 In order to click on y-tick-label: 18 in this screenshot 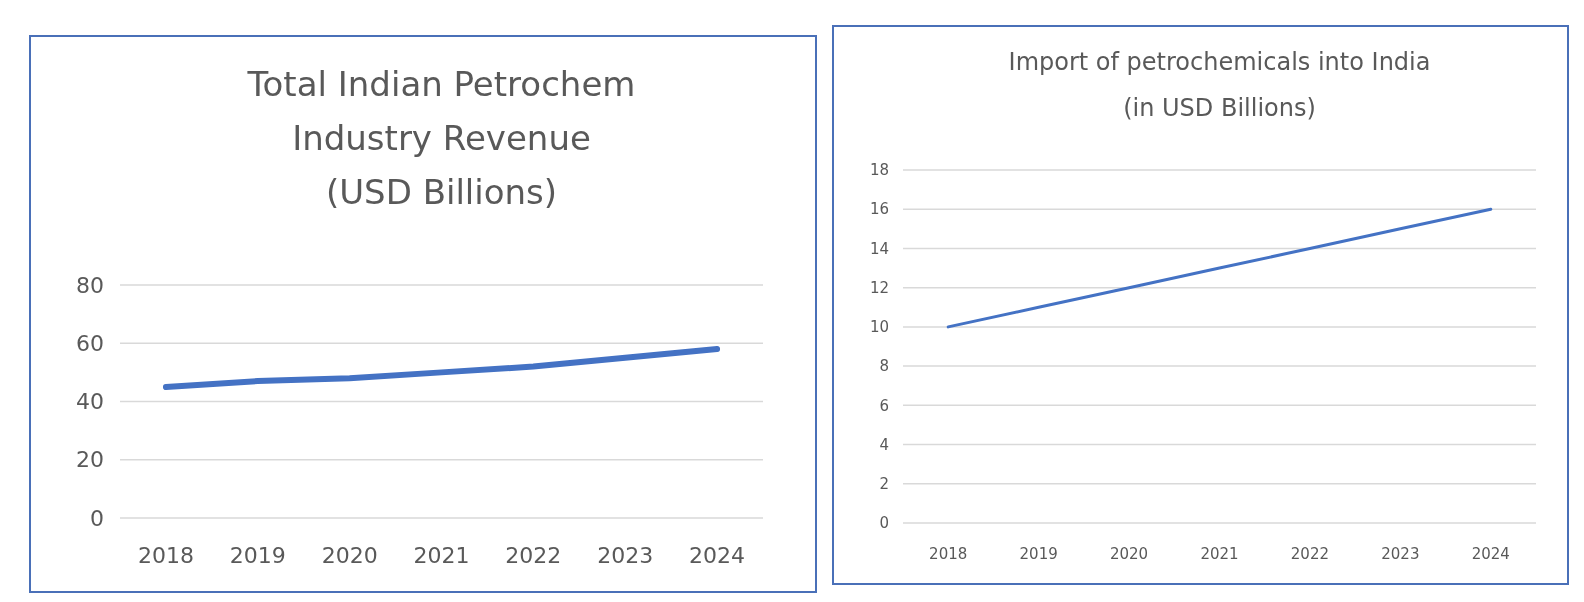, I will do `click(879, 170)`.